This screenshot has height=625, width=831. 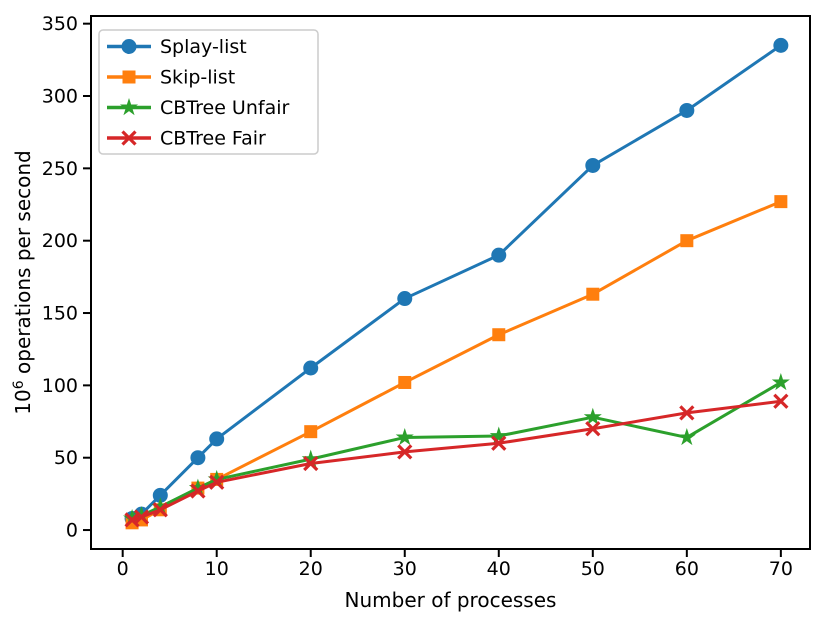 I want to click on legend-label: Splay-list, so click(x=203, y=47).